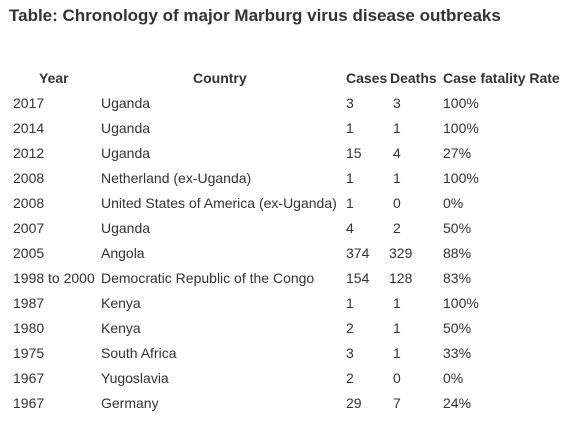 The width and height of the screenshot is (573, 421). Describe the element at coordinates (354, 153) in the screenshot. I see `cases-cell: 15` at that location.